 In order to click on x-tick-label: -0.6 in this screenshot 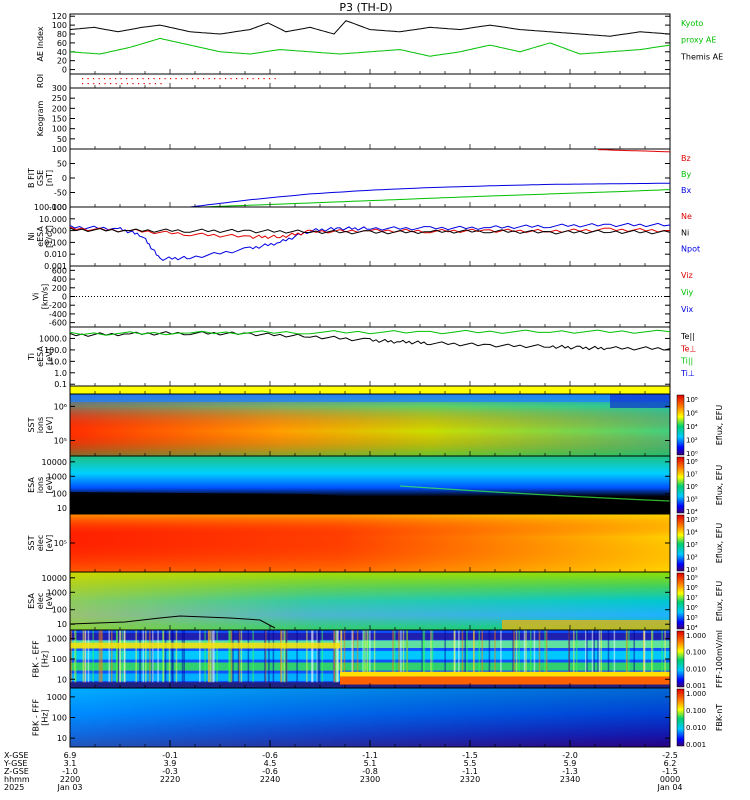, I will do `click(270, 755)`.